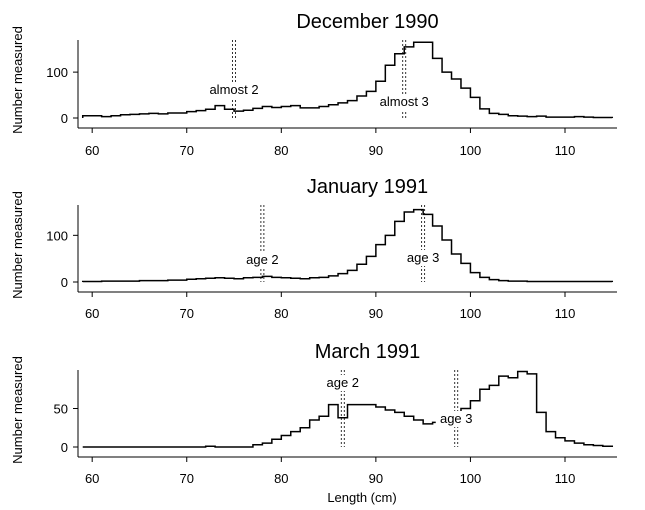  I want to click on chart-title: January 1991, so click(367, 187).